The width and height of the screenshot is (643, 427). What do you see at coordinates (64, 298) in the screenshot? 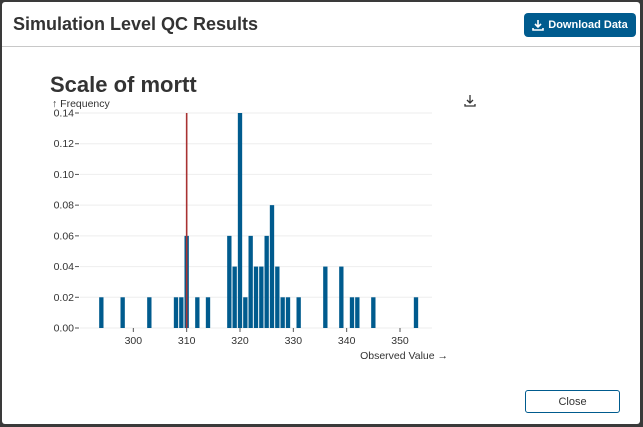
I see `y-tick-label: 0.02` at bounding box center [64, 298].